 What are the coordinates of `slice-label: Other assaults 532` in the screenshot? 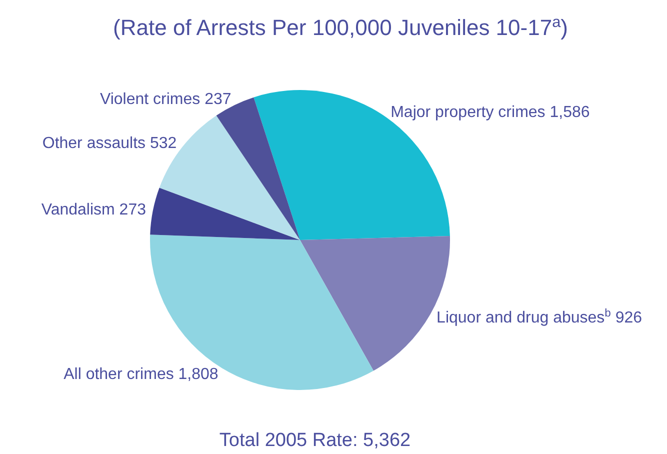 It's located at (109, 143).